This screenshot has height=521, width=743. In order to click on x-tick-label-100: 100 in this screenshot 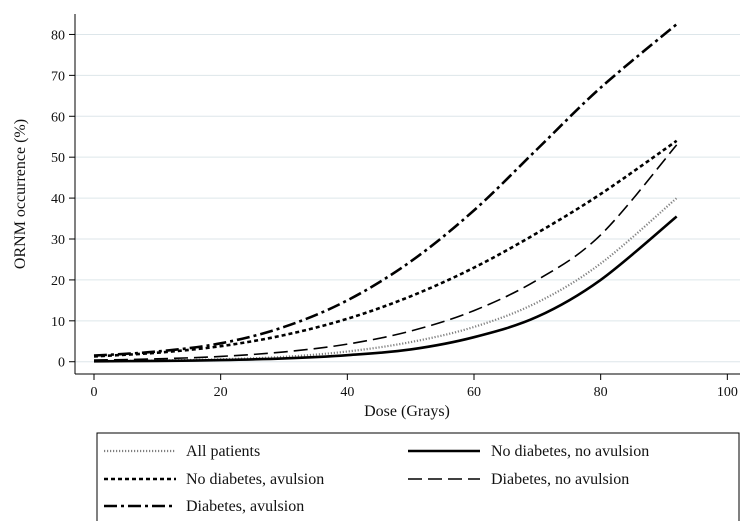, I will do `click(727, 392)`.